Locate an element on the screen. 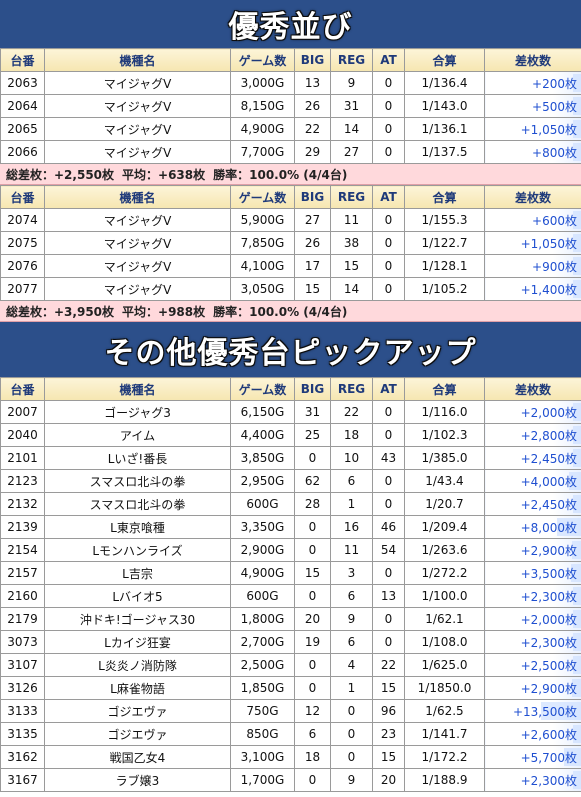  at-count: 43 is located at coordinates (388, 458).